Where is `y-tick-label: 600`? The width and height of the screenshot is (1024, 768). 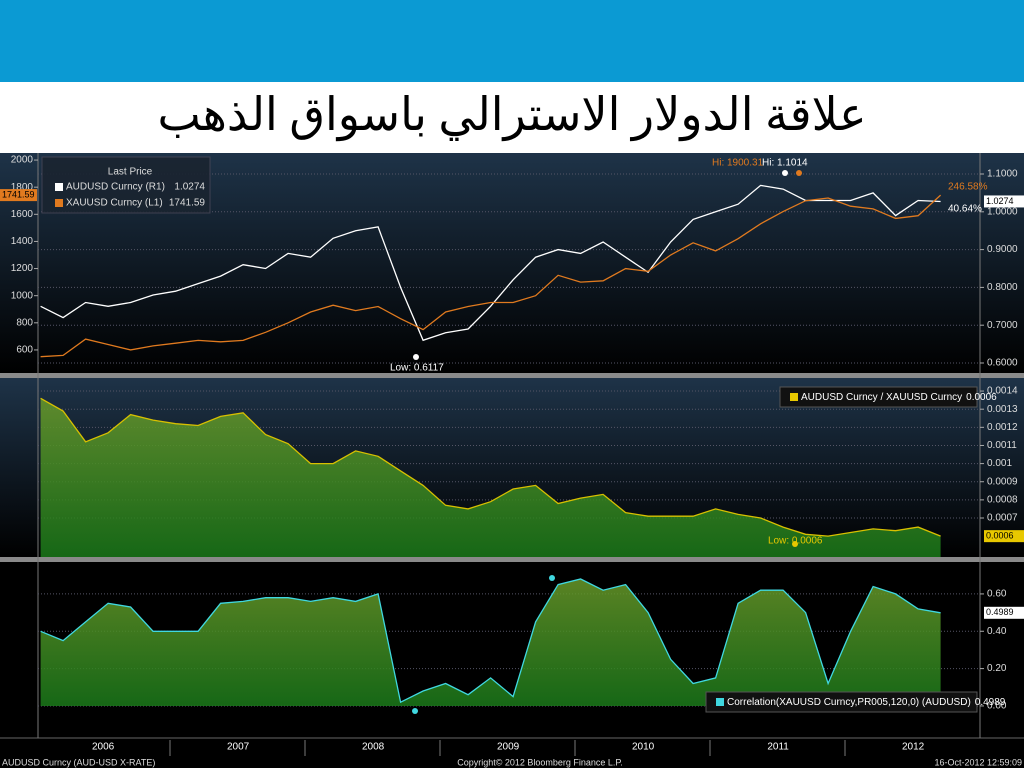
y-tick-label: 600 is located at coordinates (24, 350).